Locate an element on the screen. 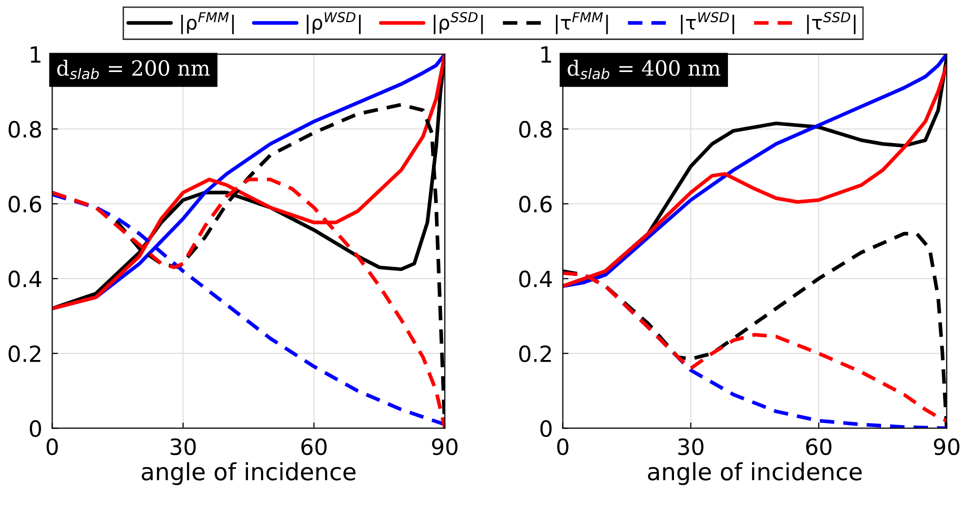  annotation: d$_{slab}$ = 200 nm is located at coordinates (133, 70).